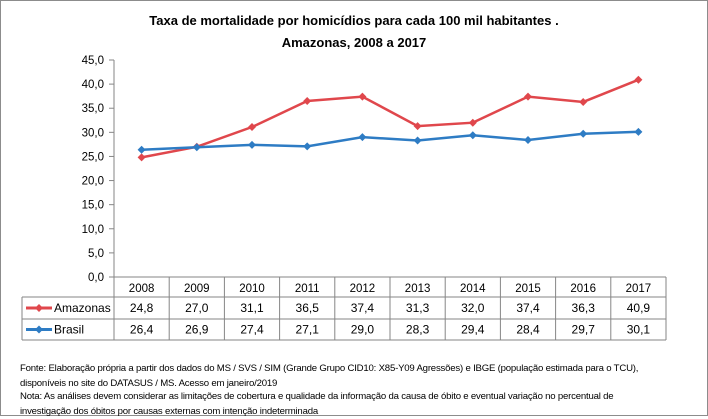  What do you see at coordinates (418, 289) in the screenshot?
I see `x-tick-label: 2013` at bounding box center [418, 289].